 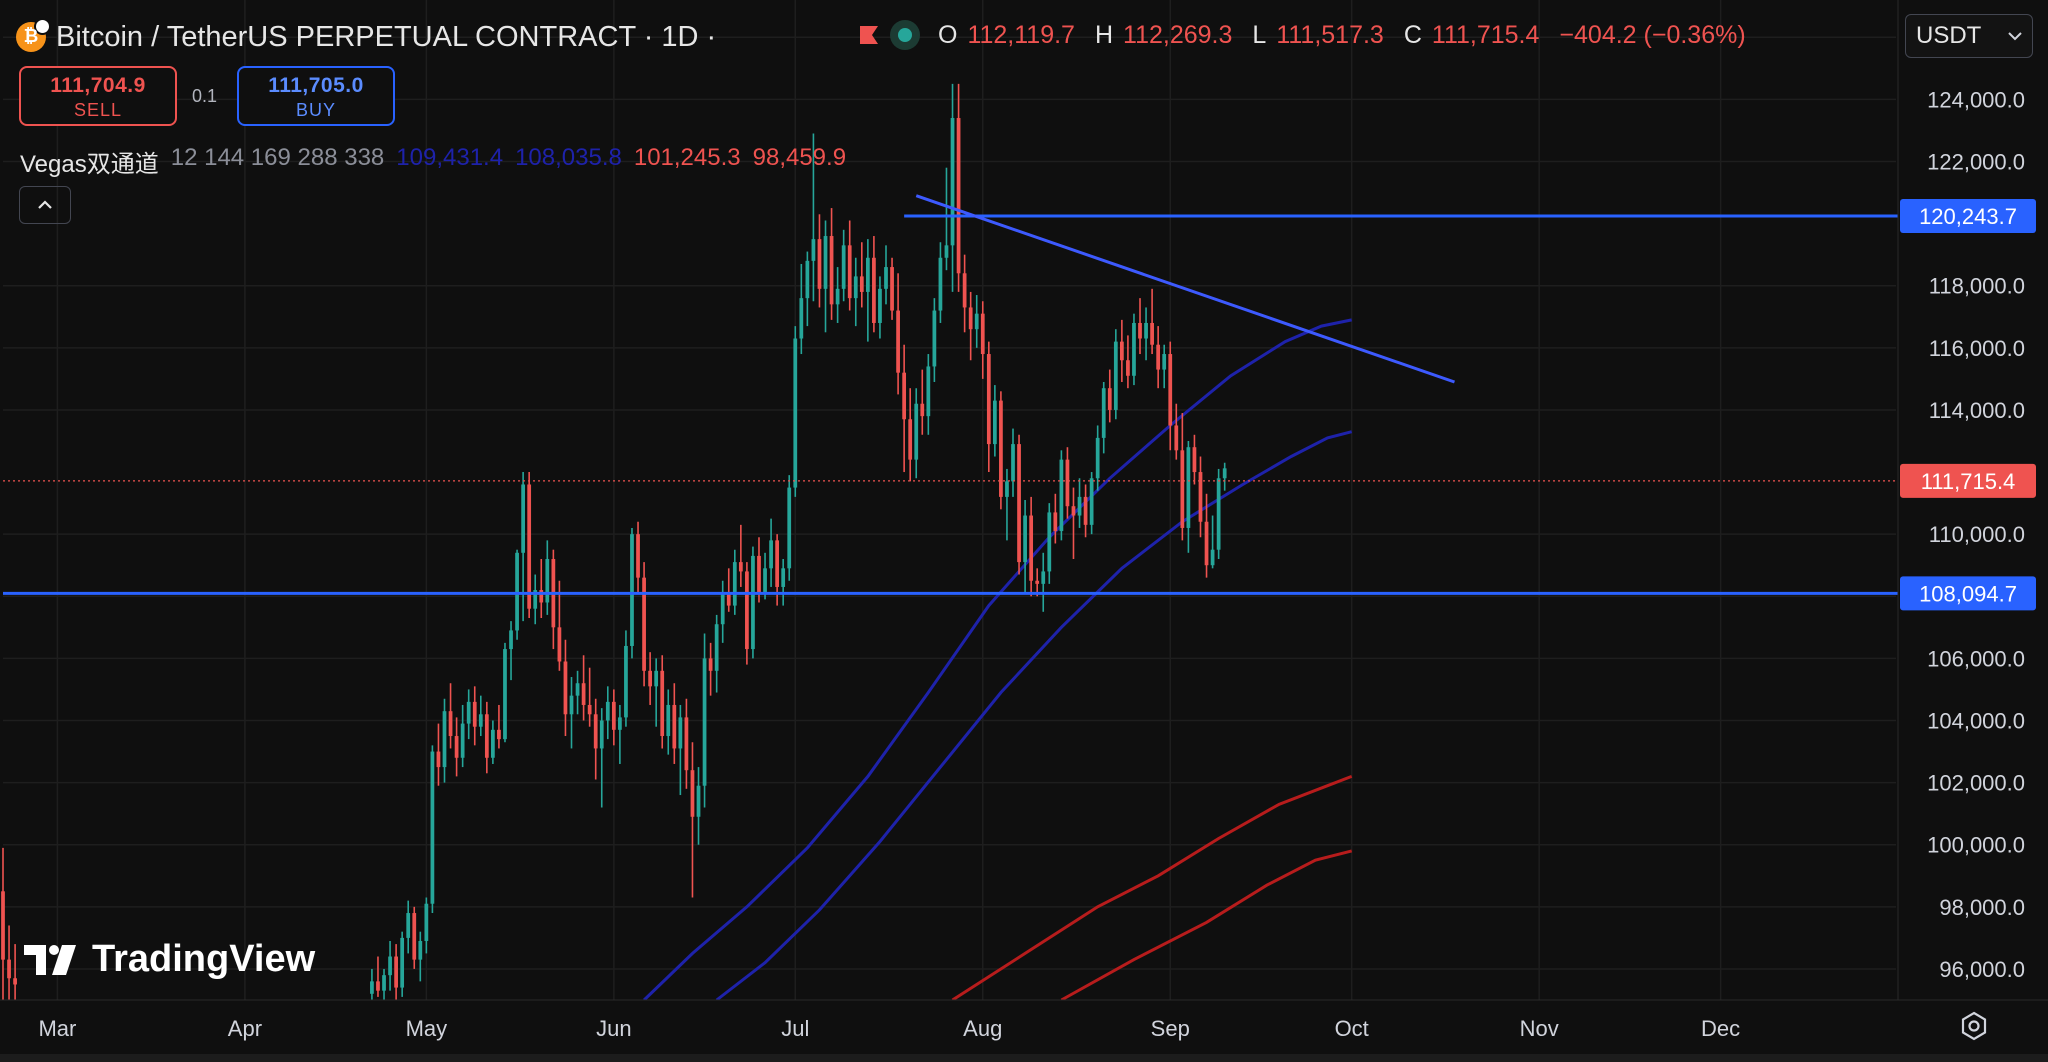 What do you see at coordinates (169, 959) in the screenshot?
I see `tradingview-logo: TradingView` at bounding box center [169, 959].